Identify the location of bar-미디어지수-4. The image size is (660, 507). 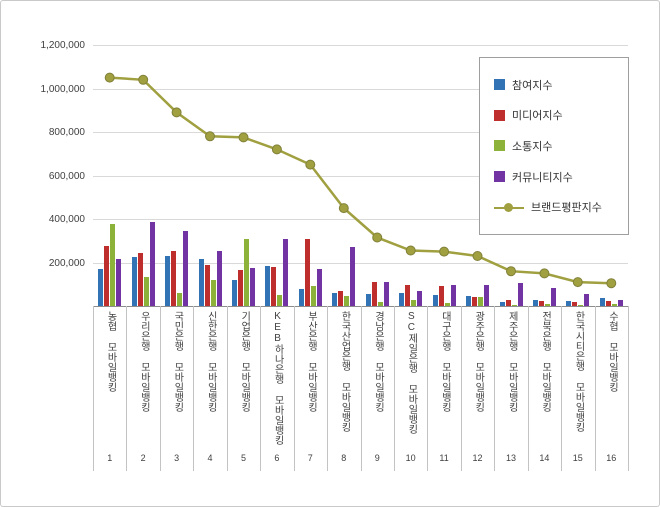
(207, 285).